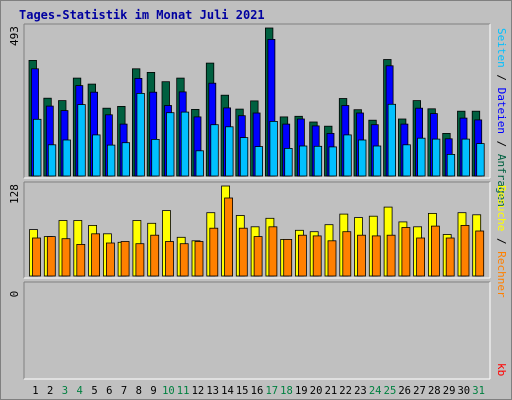 Image resolution: width=512 pixels, height=400 pixels. I want to click on x-tick-label-day-31: 31, so click(478, 391).